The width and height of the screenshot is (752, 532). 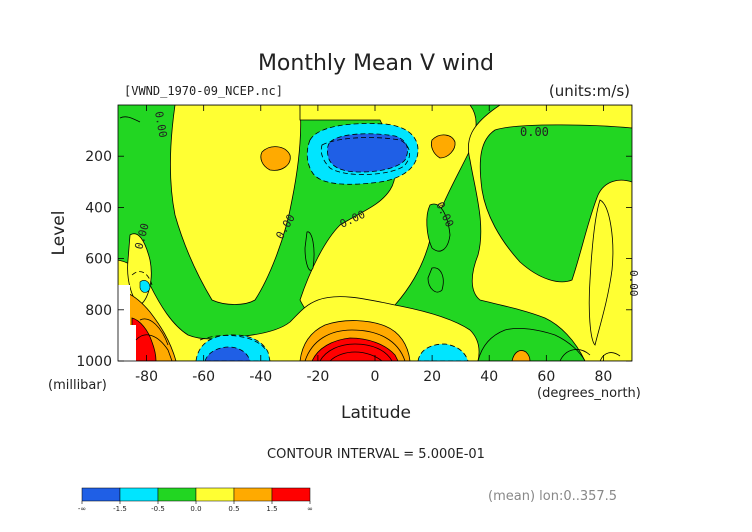 I want to click on contour-interval: CONTOUR INTERVAL = 5.000E-01, so click(x=376, y=454).